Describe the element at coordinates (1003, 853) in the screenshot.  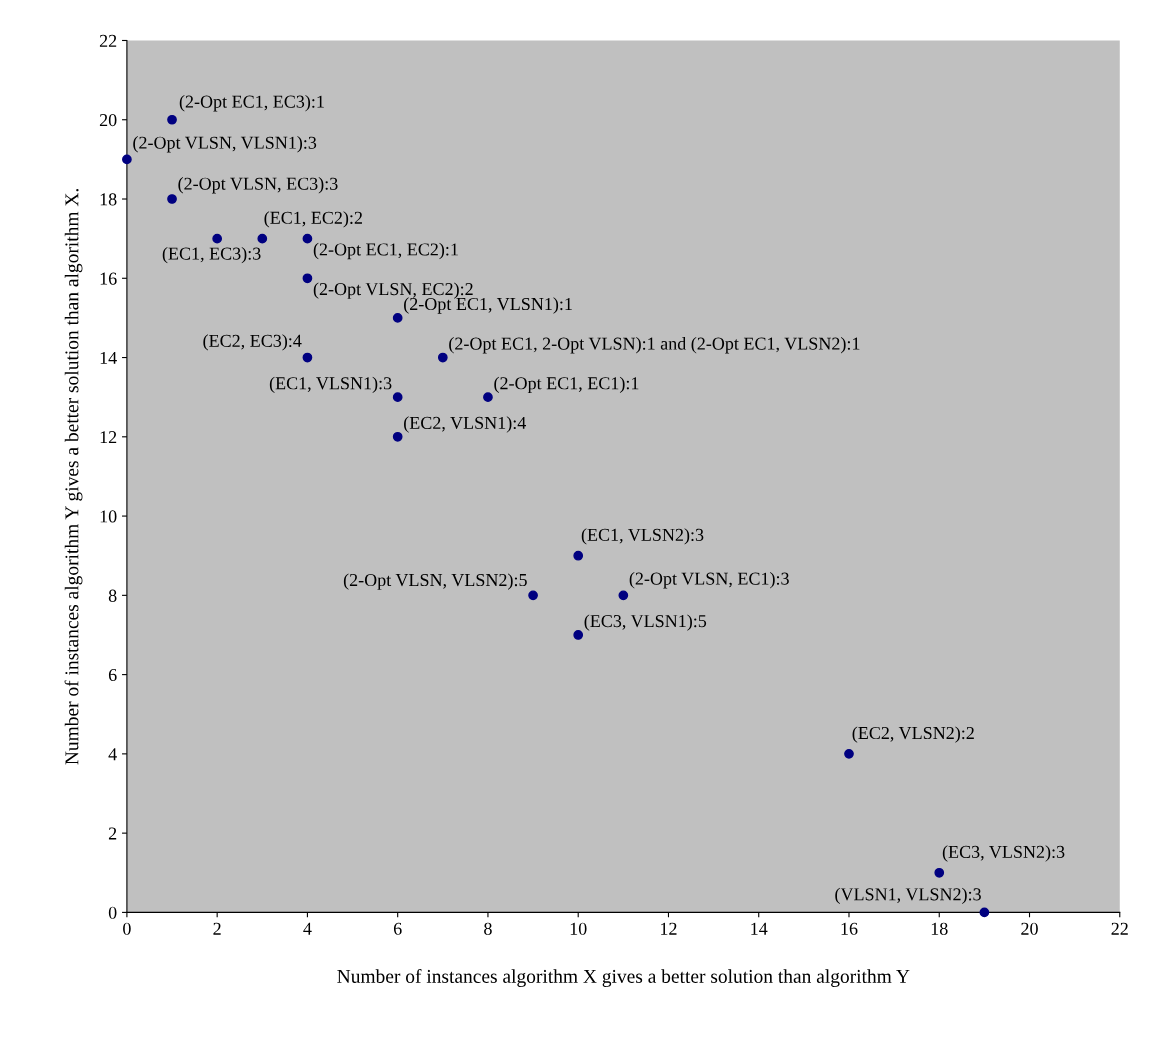
I see `annotation: (EC3, VLSN2):3` at that location.